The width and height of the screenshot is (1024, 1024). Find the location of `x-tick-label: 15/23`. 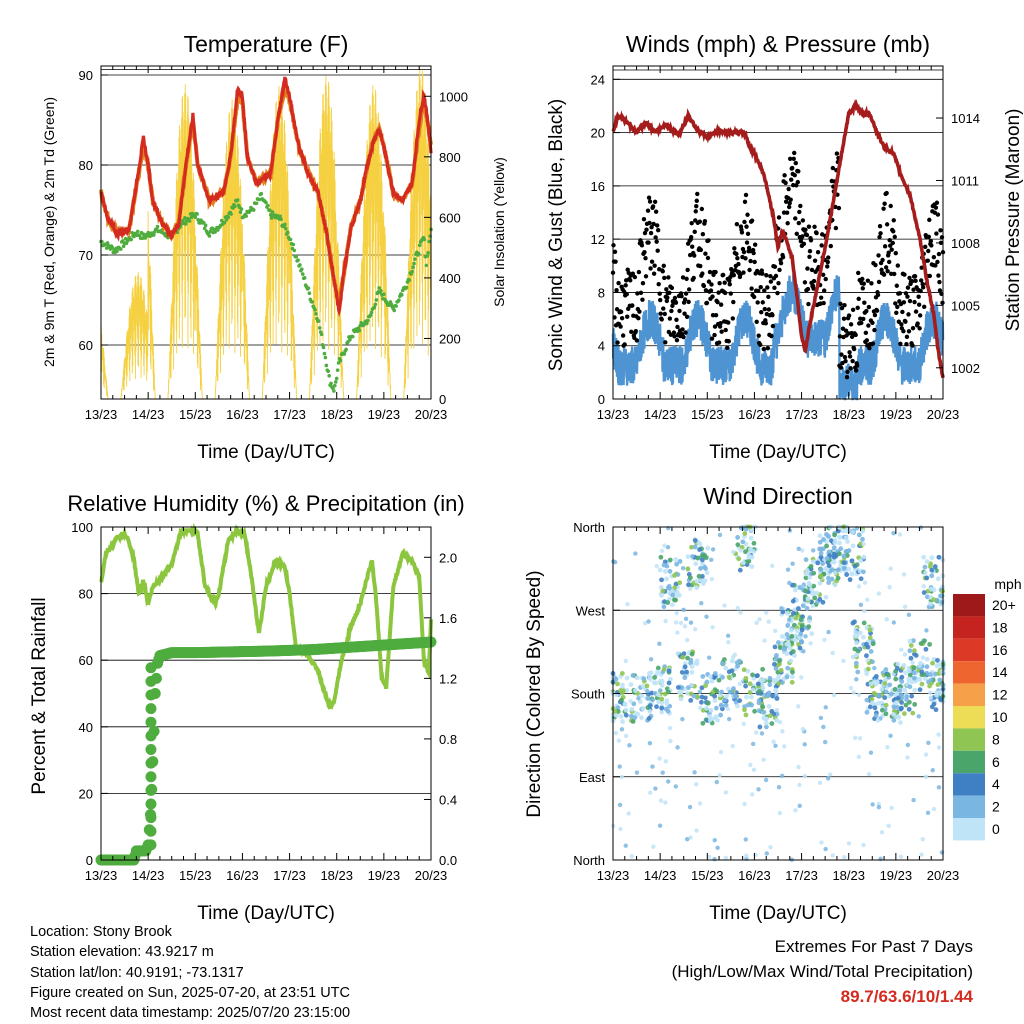

x-tick-label: 15/23 is located at coordinates (707, 875).